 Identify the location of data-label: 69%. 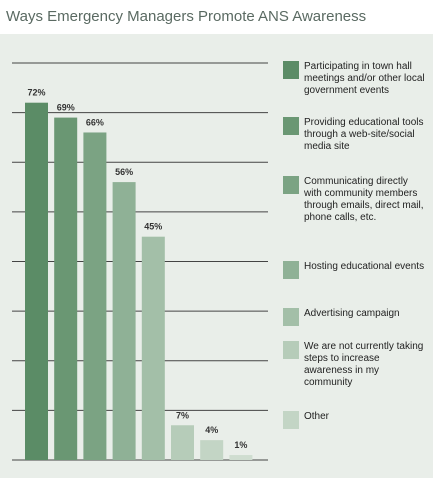
(66, 108).